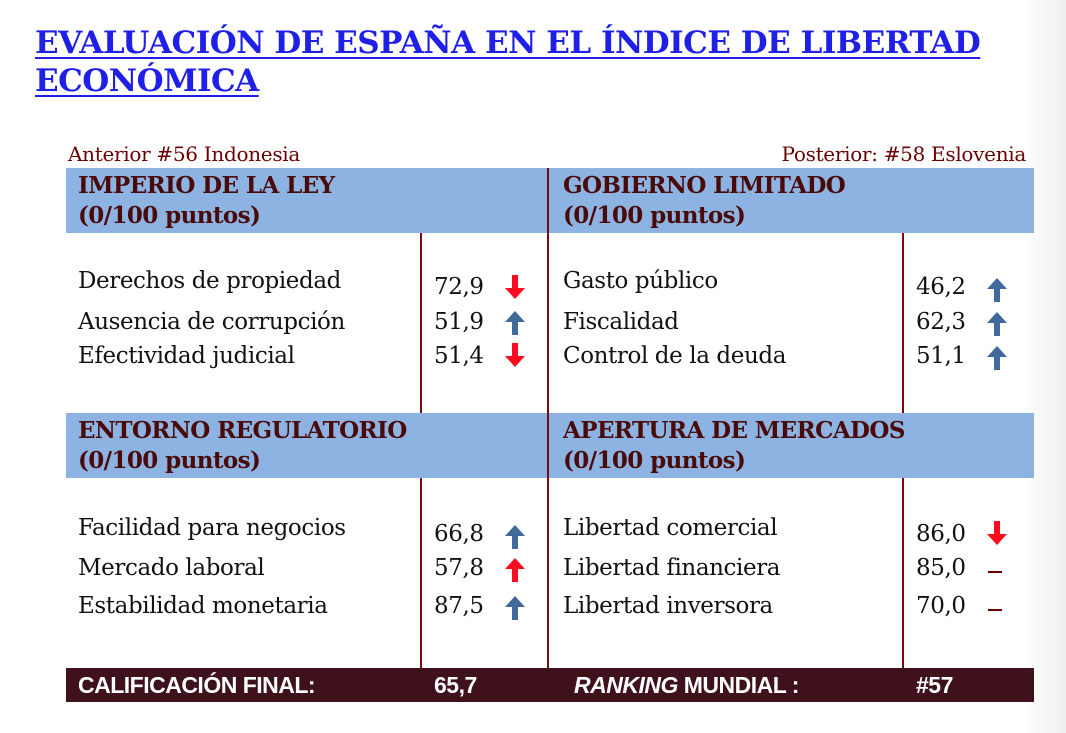  I want to click on red-up-arrow-icon, so click(515, 570).